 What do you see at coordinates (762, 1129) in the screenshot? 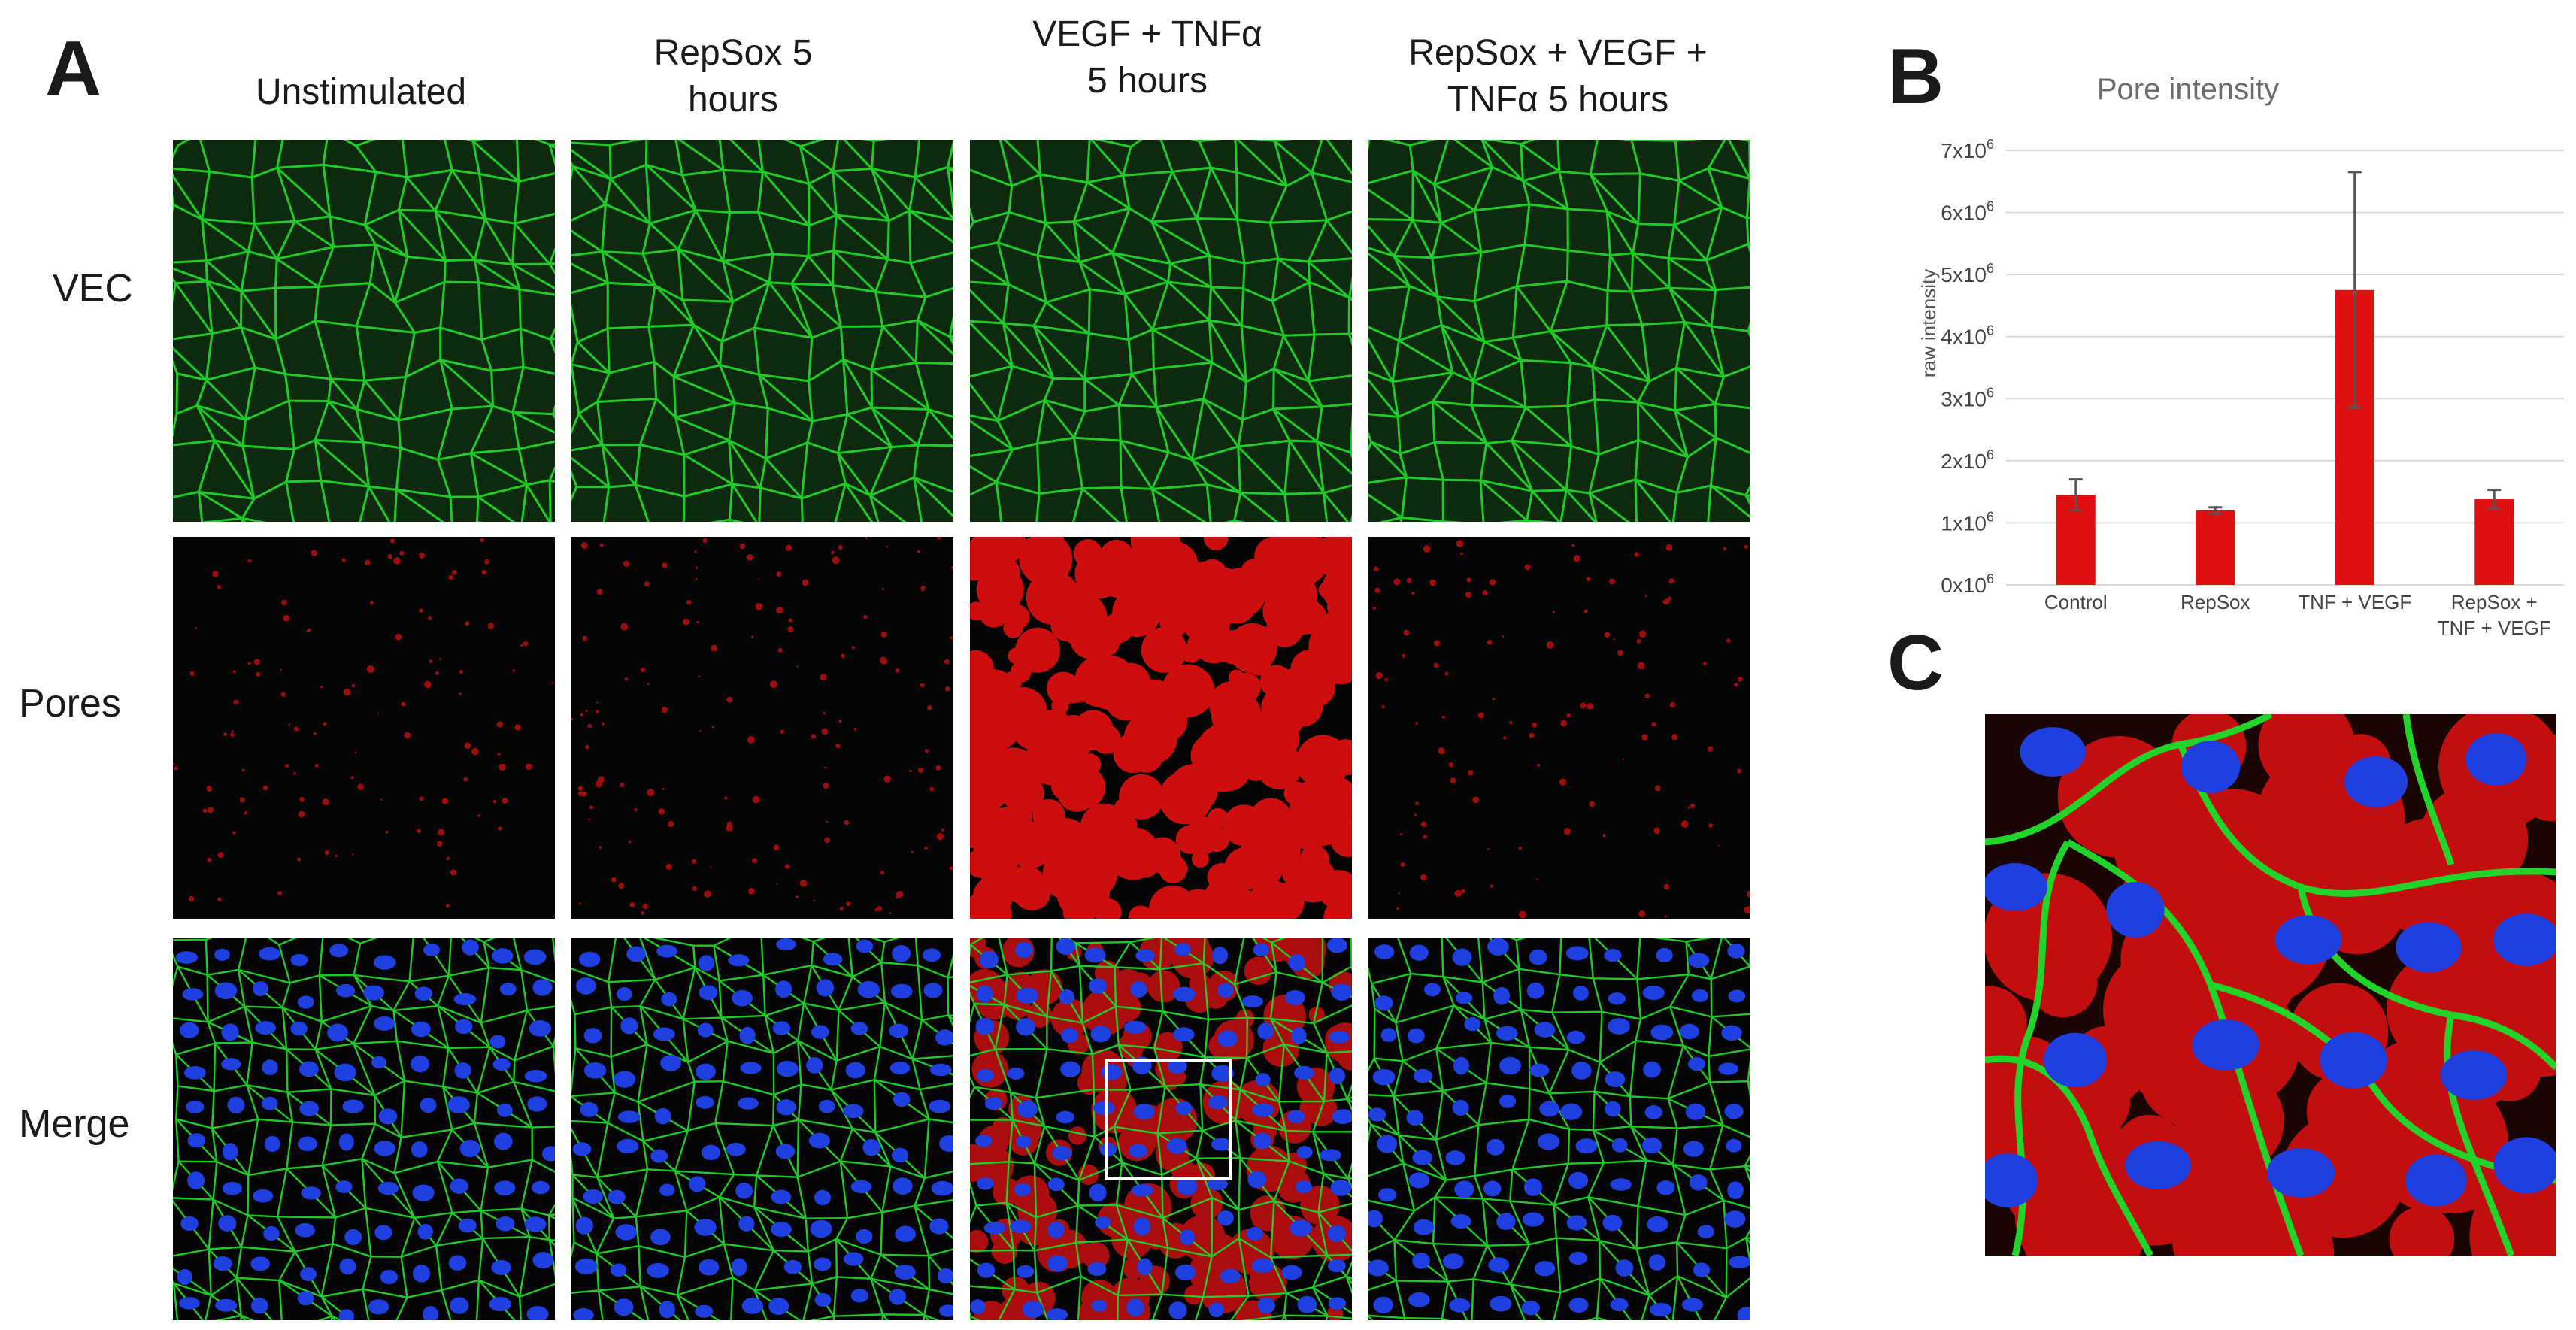
I see `micrograph-merge-repsox` at bounding box center [762, 1129].